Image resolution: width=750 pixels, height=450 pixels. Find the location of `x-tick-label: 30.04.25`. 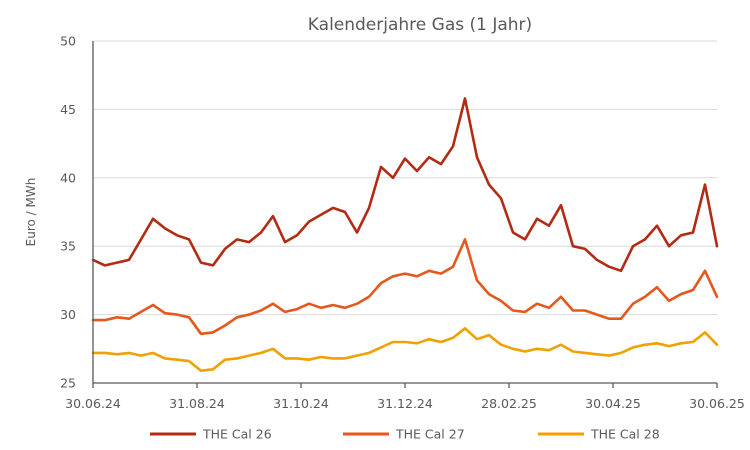

x-tick-label: 30.04.25 is located at coordinates (613, 403).